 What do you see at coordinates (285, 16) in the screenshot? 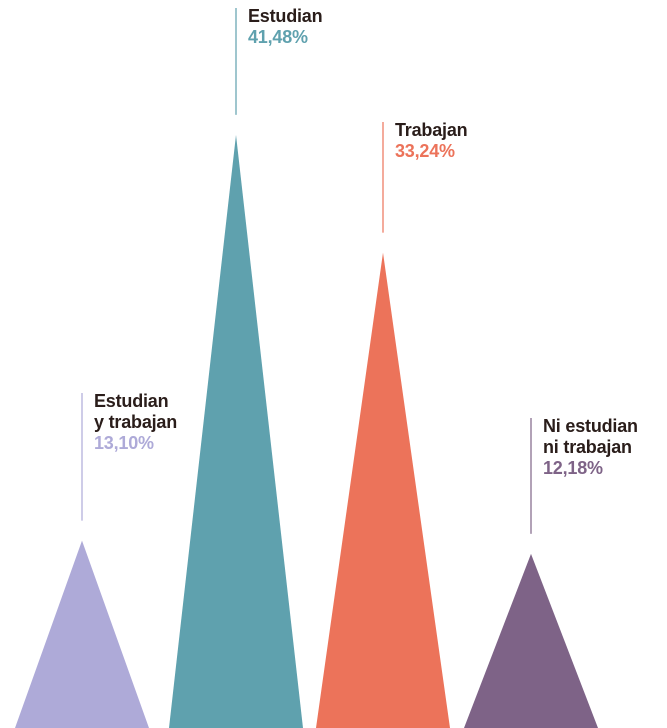
I see `category-label: Estudian` at bounding box center [285, 16].